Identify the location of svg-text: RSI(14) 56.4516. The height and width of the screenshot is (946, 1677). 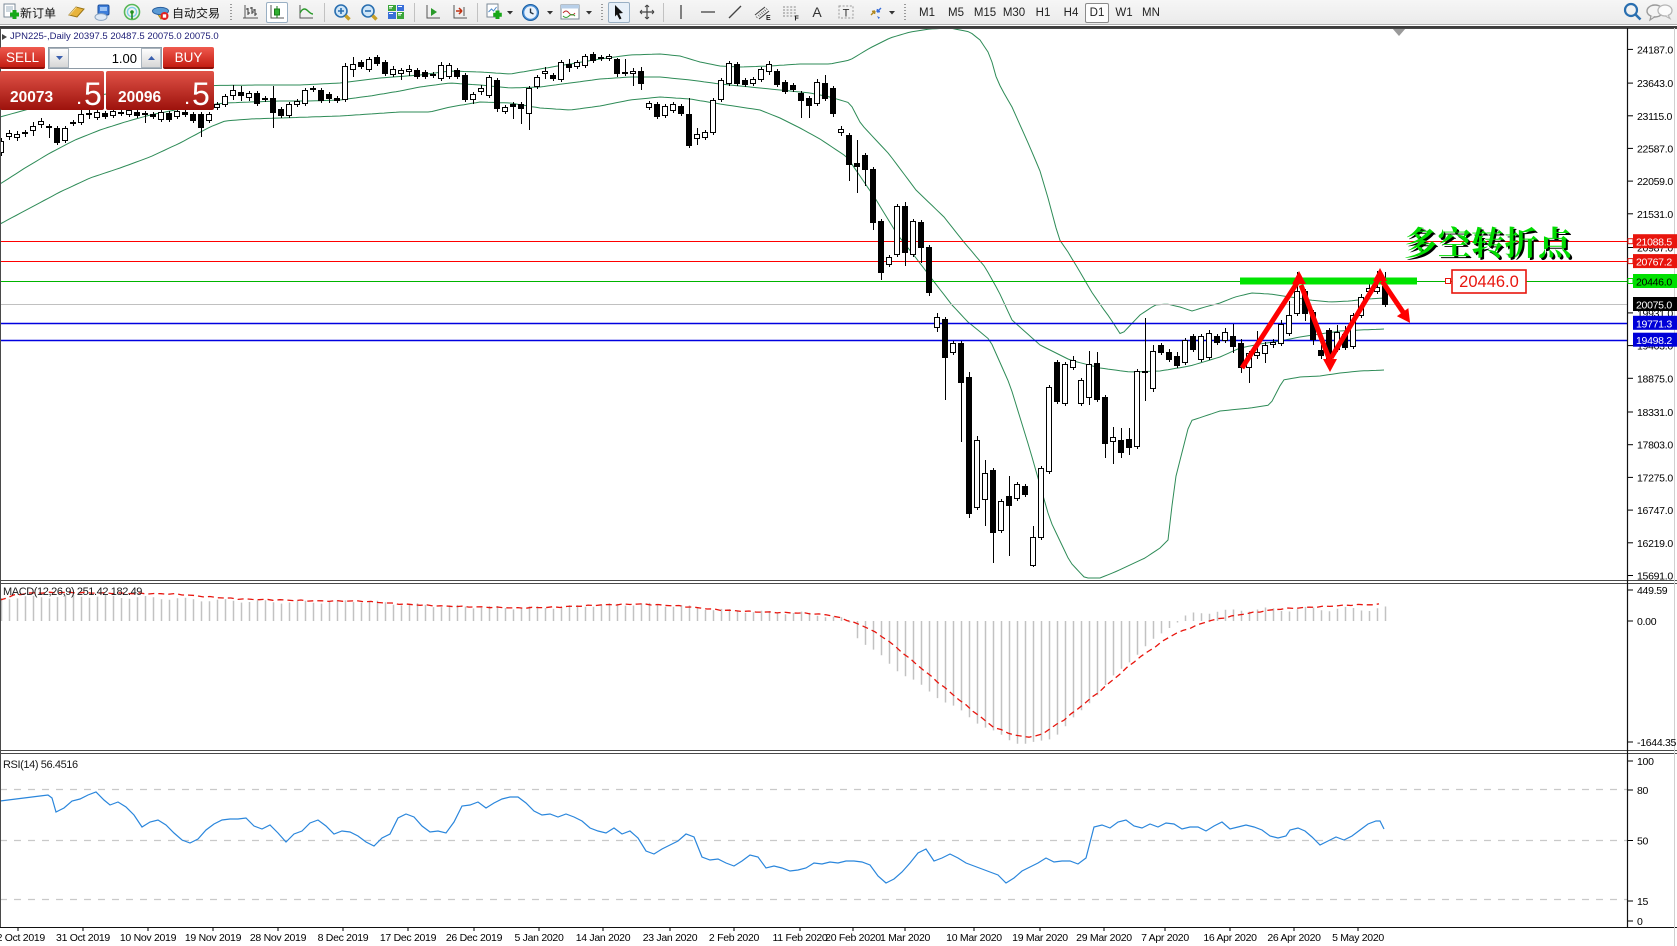
(40, 765).